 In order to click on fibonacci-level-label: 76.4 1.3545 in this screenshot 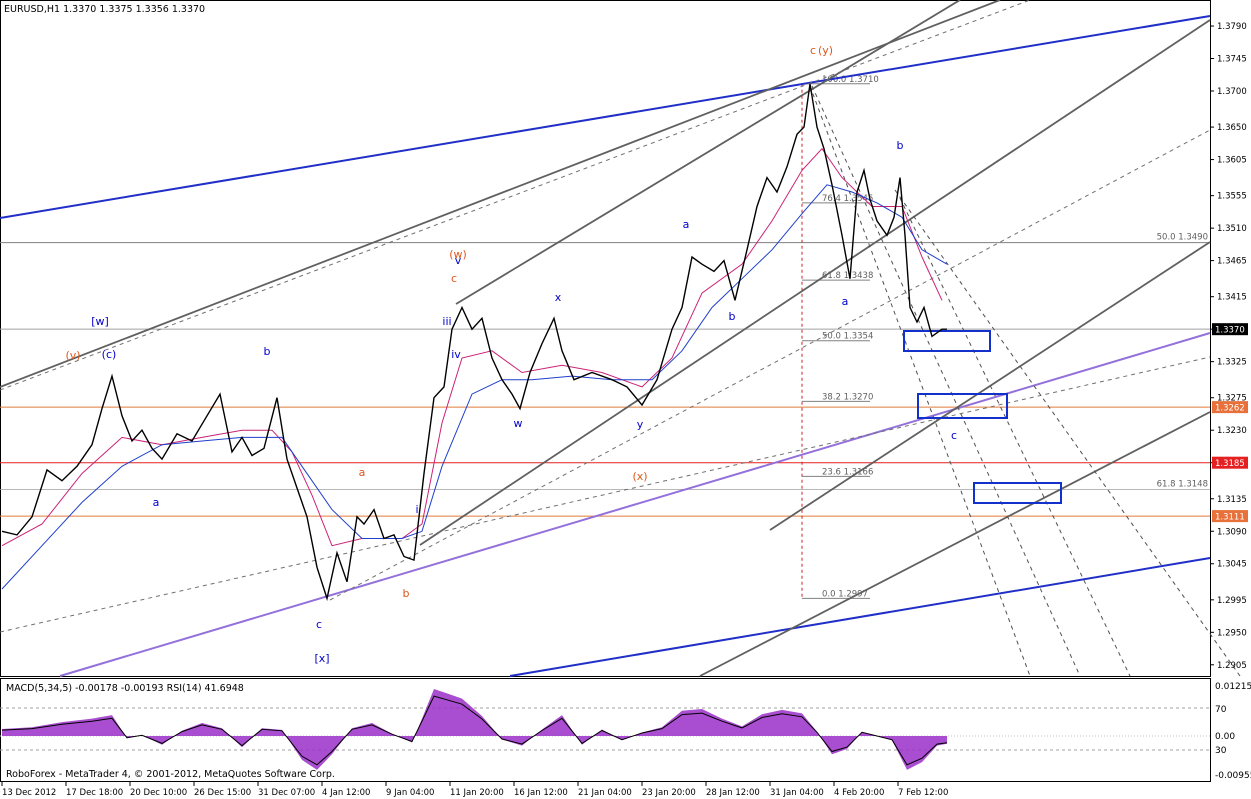, I will do `click(847, 199)`.